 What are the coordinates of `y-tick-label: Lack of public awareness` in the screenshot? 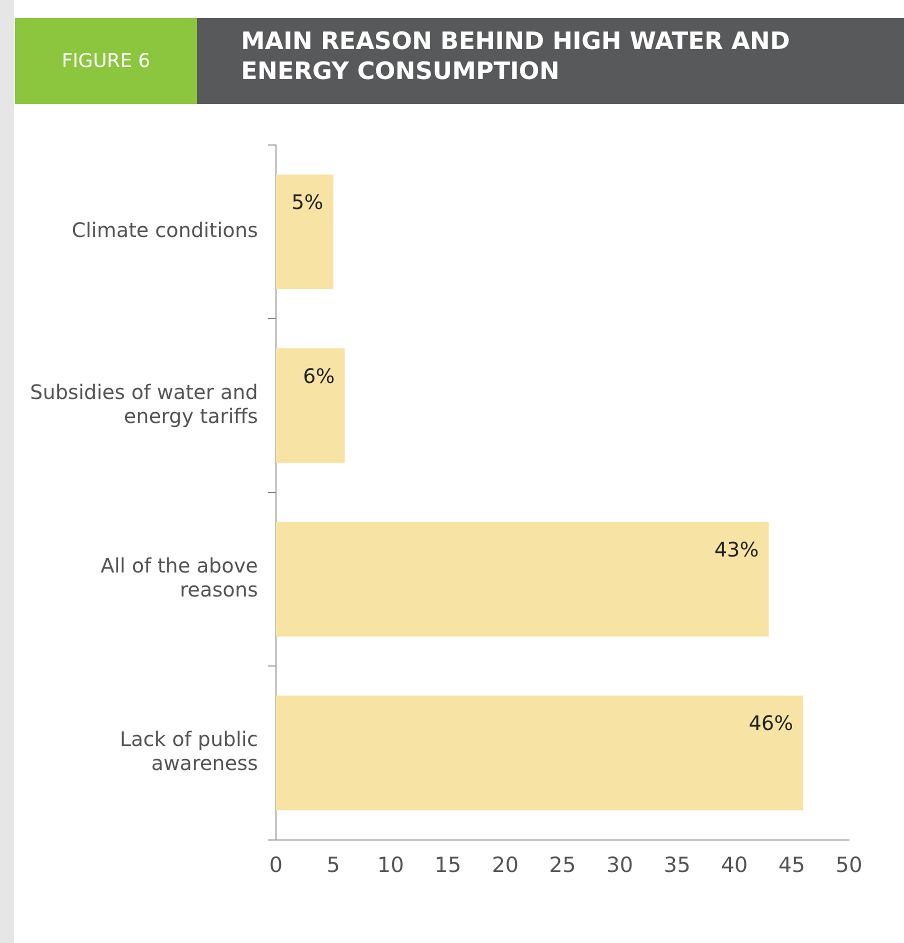 It's located at (189, 751).